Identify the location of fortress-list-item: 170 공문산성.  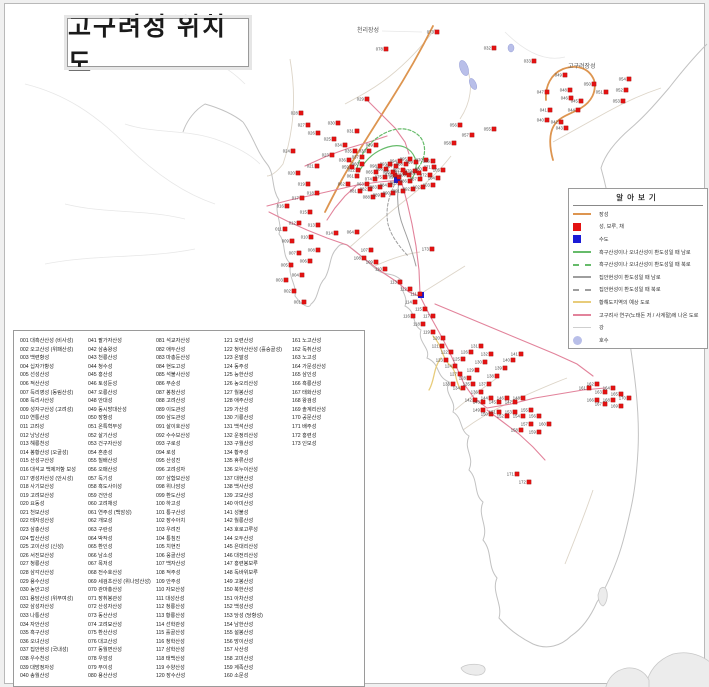
(307, 418).